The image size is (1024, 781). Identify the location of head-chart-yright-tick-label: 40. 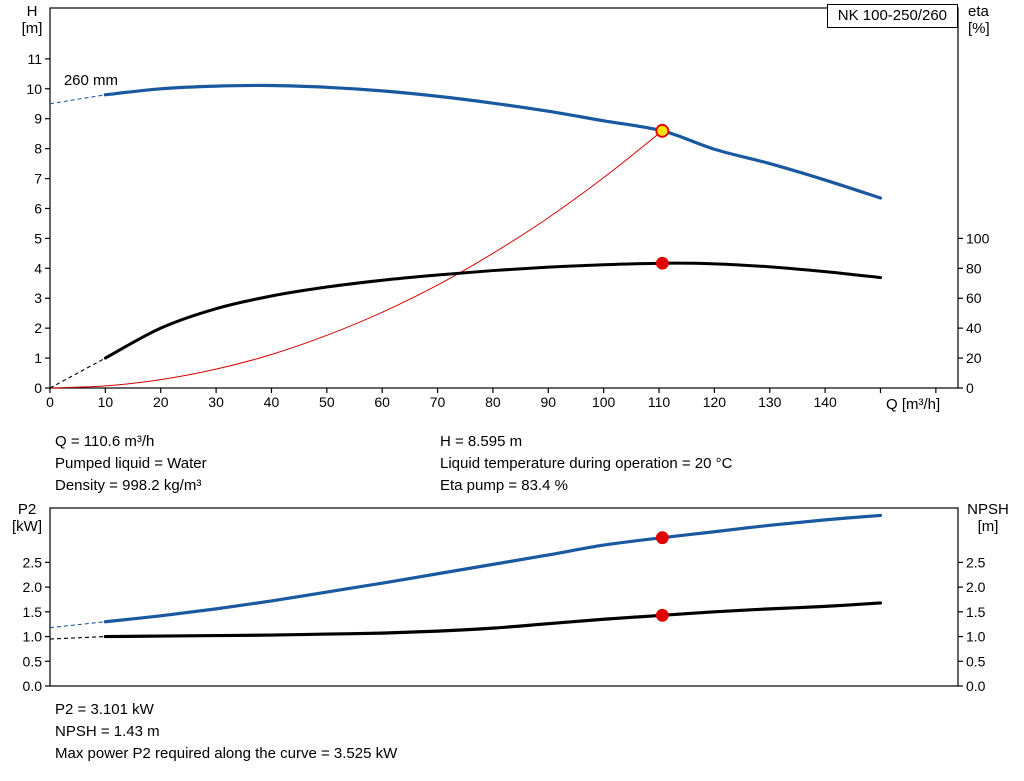
(974, 328).